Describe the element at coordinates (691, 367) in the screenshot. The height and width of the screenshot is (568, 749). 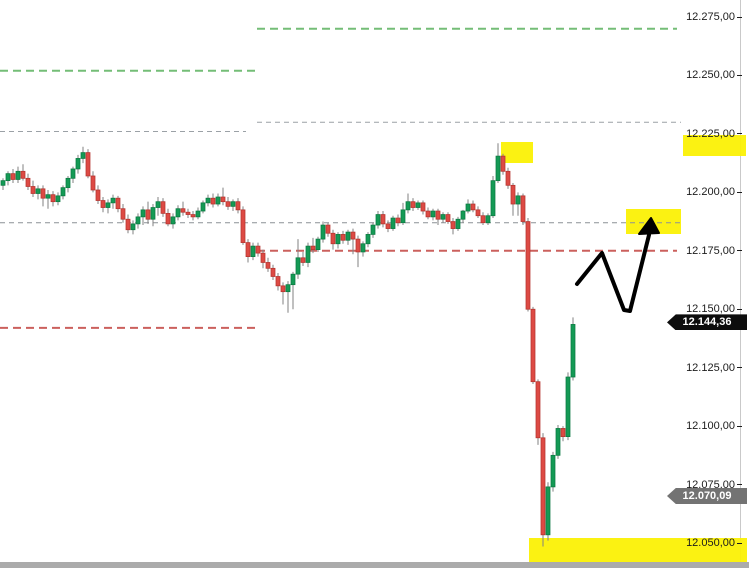
I see `axis-tick: 12.125,00` at that location.